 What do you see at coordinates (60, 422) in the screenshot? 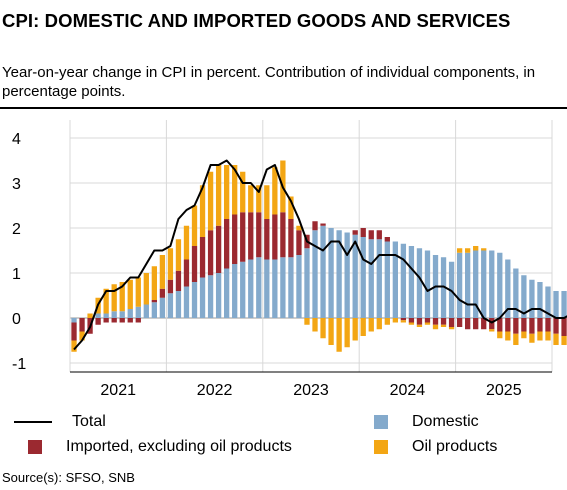
I see `legend-item-total: Total` at bounding box center [60, 422].